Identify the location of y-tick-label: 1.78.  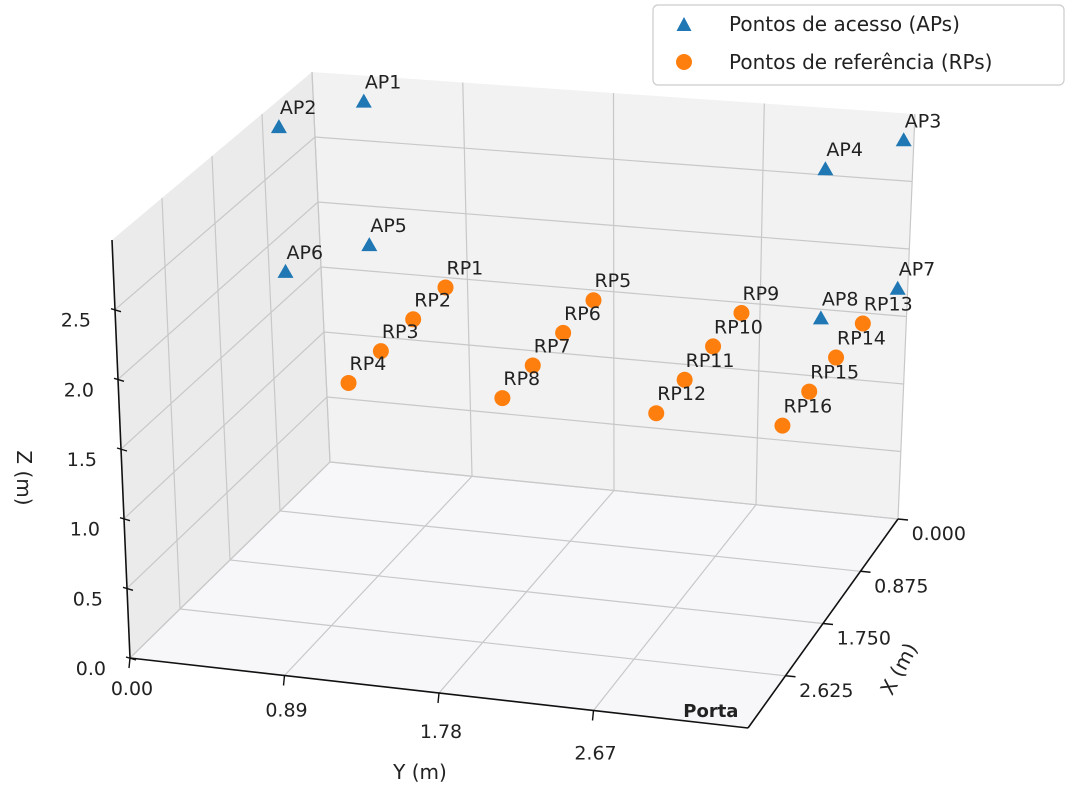
(441, 732).